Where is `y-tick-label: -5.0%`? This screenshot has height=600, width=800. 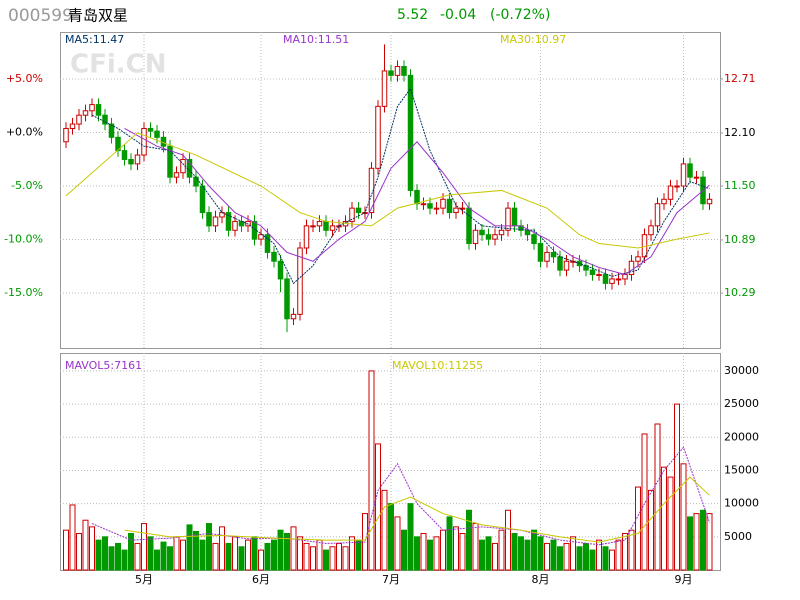
y-tick-label: -5.0% is located at coordinates (27, 185).